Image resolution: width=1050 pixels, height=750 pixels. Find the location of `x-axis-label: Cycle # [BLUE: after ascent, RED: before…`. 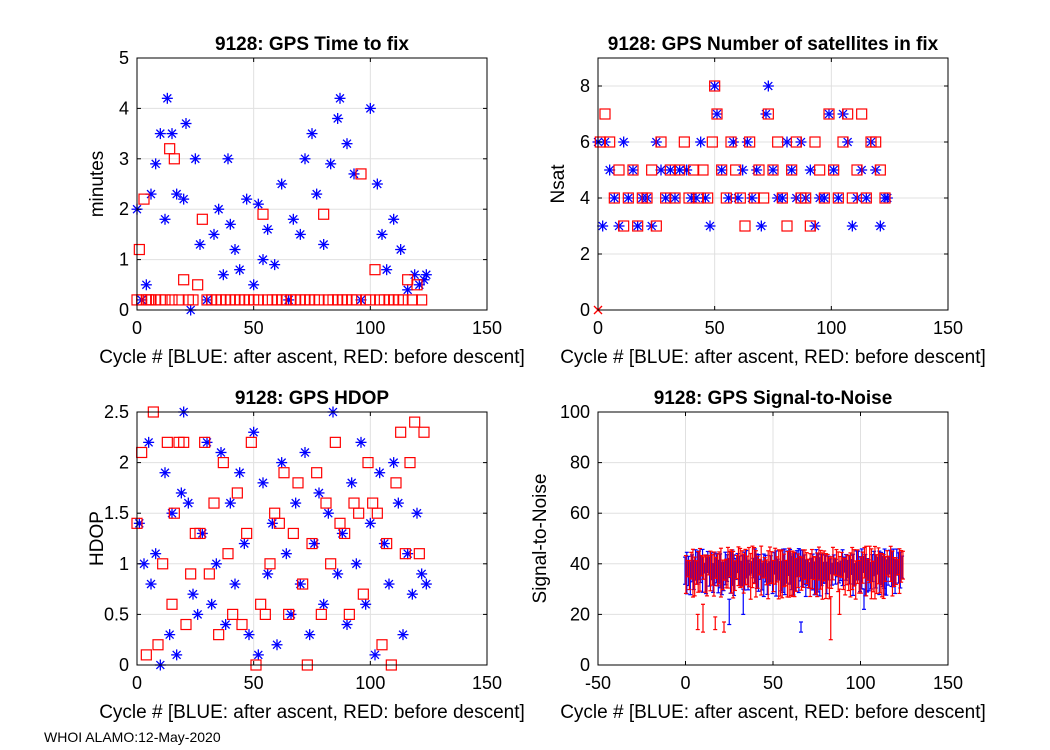

x-axis-label: Cycle # [BLUE: after ascent, RED: before… is located at coordinates (773, 357).